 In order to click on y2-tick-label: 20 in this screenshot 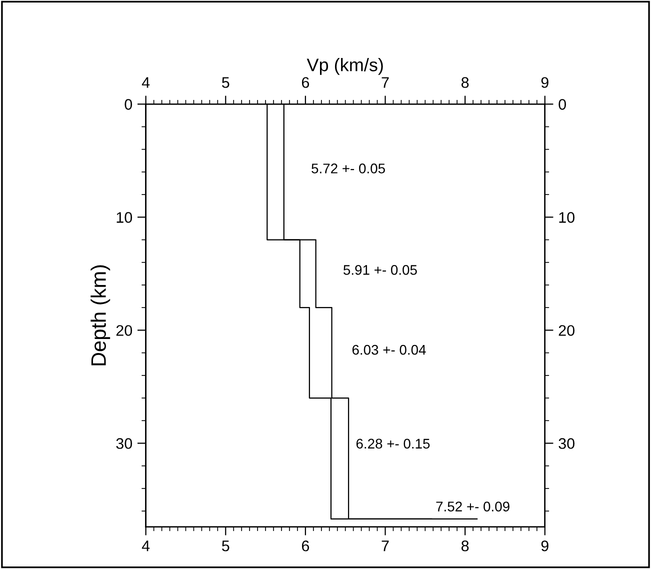, I will do `click(566, 330)`.